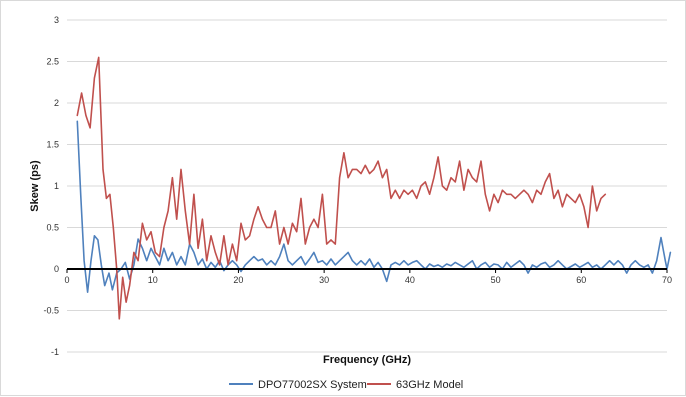 The width and height of the screenshot is (686, 397). What do you see at coordinates (52, 62) in the screenshot?
I see `y-tick-label: 2.5` at bounding box center [52, 62].